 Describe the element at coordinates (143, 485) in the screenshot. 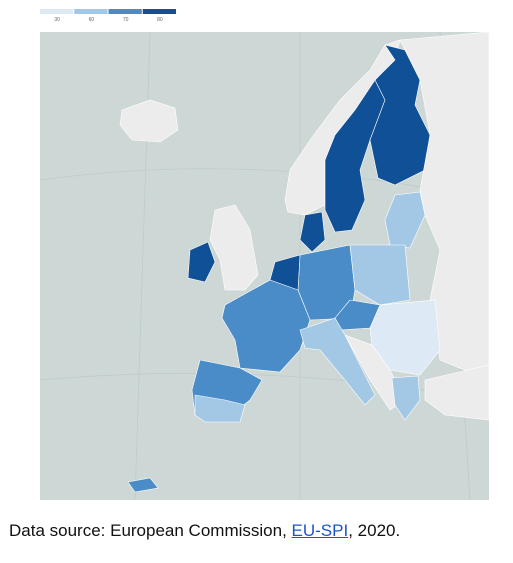

I see `canaries` at that location.